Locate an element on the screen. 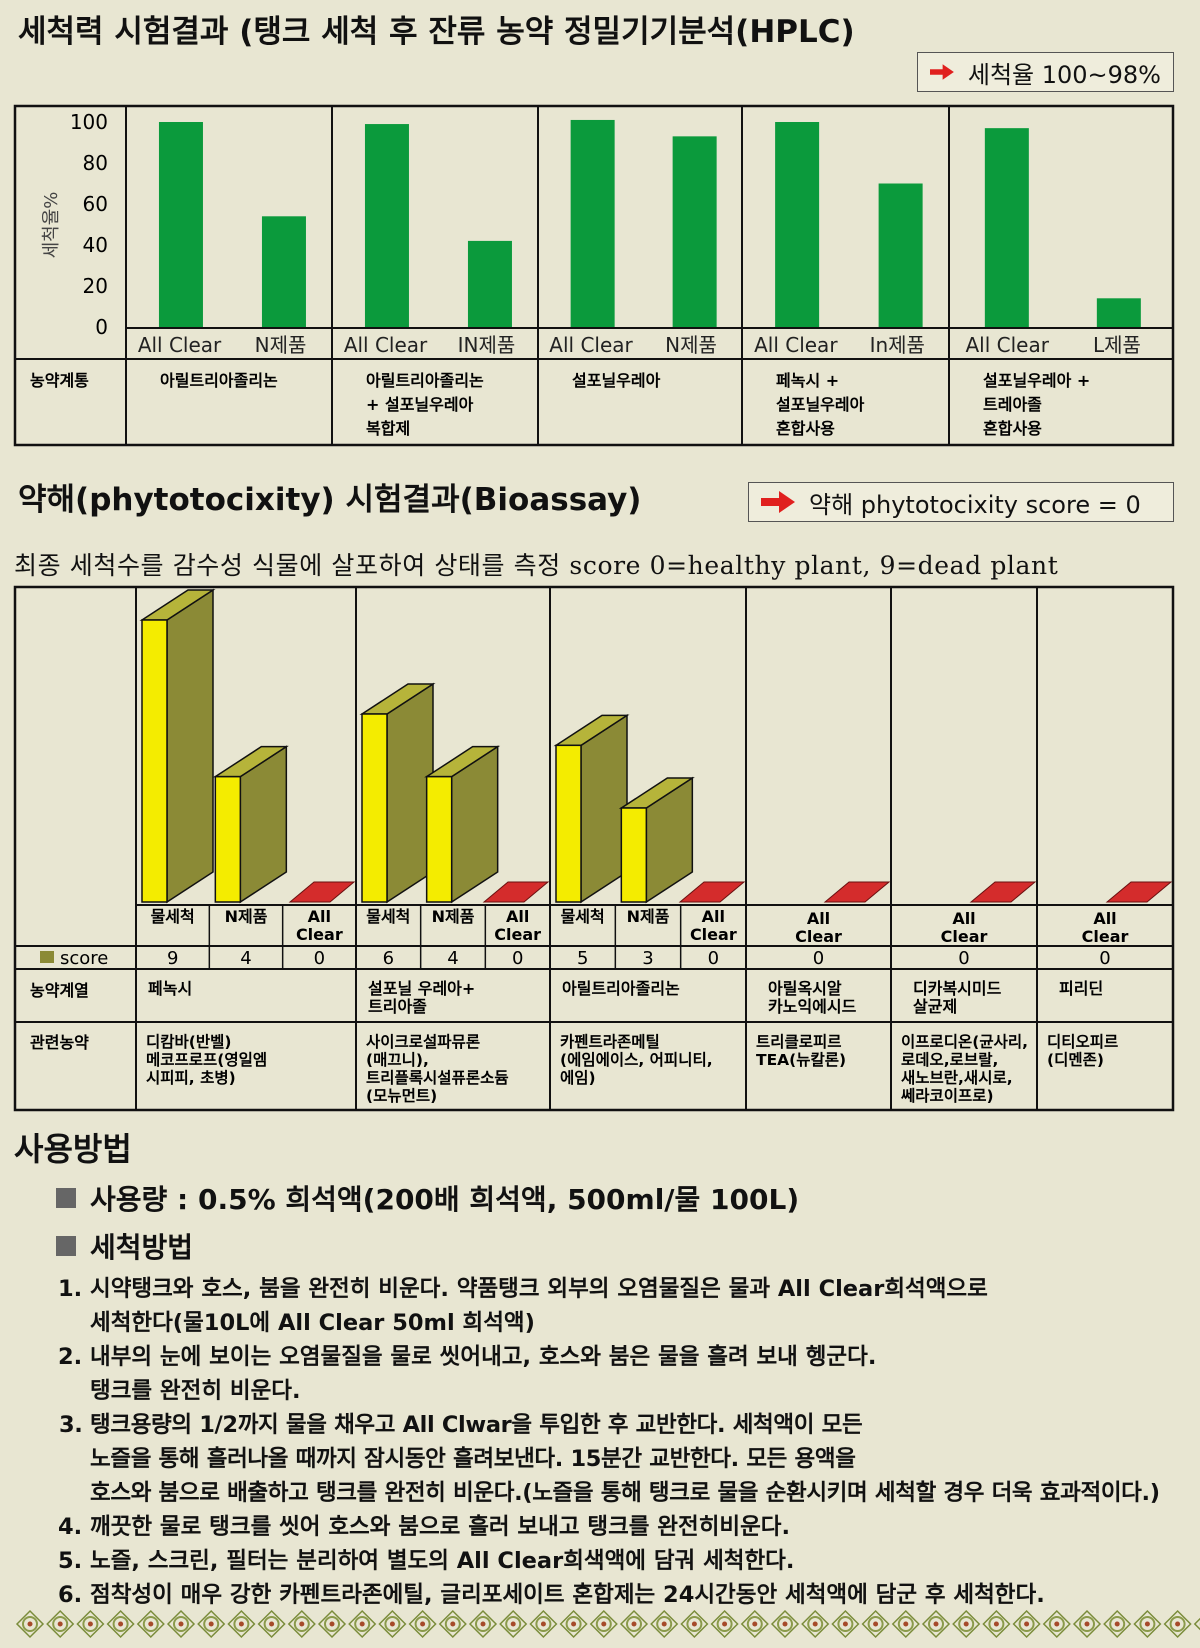  bio-related-row-label: 관련농약 is located at coordinates (59, 1042).